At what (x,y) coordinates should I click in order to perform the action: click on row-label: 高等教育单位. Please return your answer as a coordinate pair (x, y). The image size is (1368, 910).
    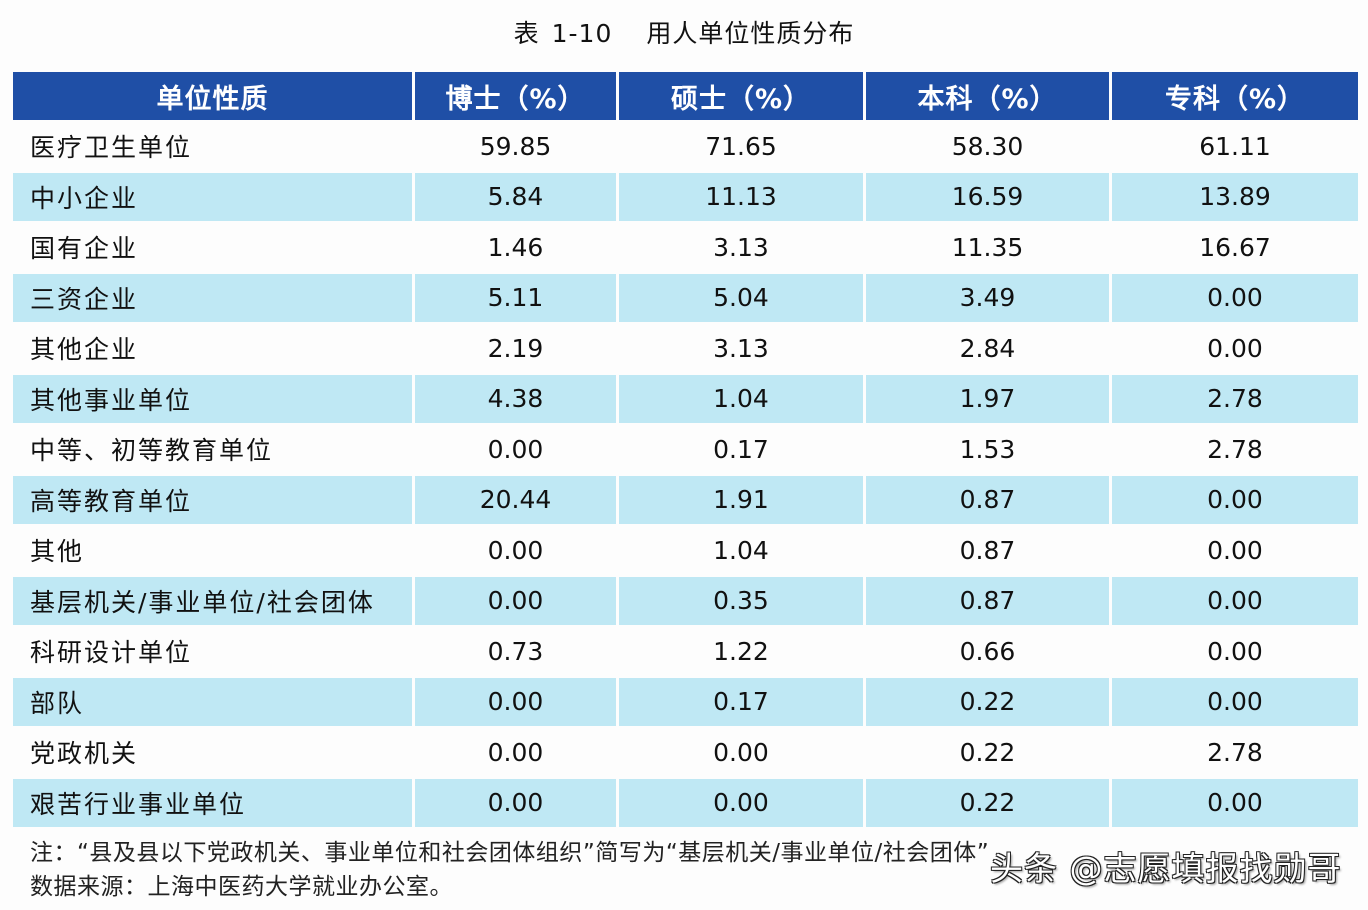
    Looking at the image, I should click on (214, 498).